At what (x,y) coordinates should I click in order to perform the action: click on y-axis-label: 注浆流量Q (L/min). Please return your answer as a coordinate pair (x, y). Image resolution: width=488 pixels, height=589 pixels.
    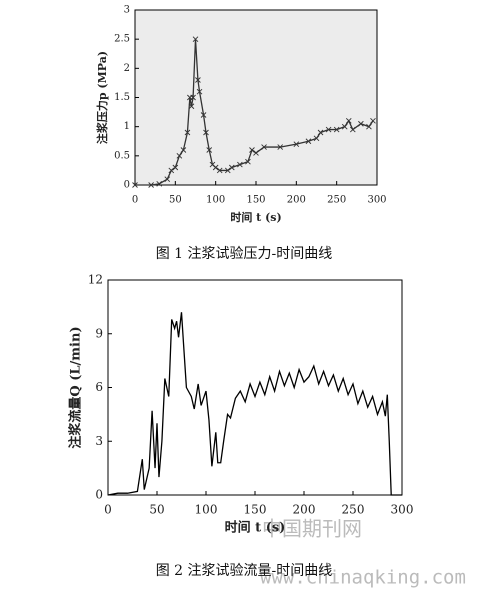
    Looking at the image, I should click on (76, 387).